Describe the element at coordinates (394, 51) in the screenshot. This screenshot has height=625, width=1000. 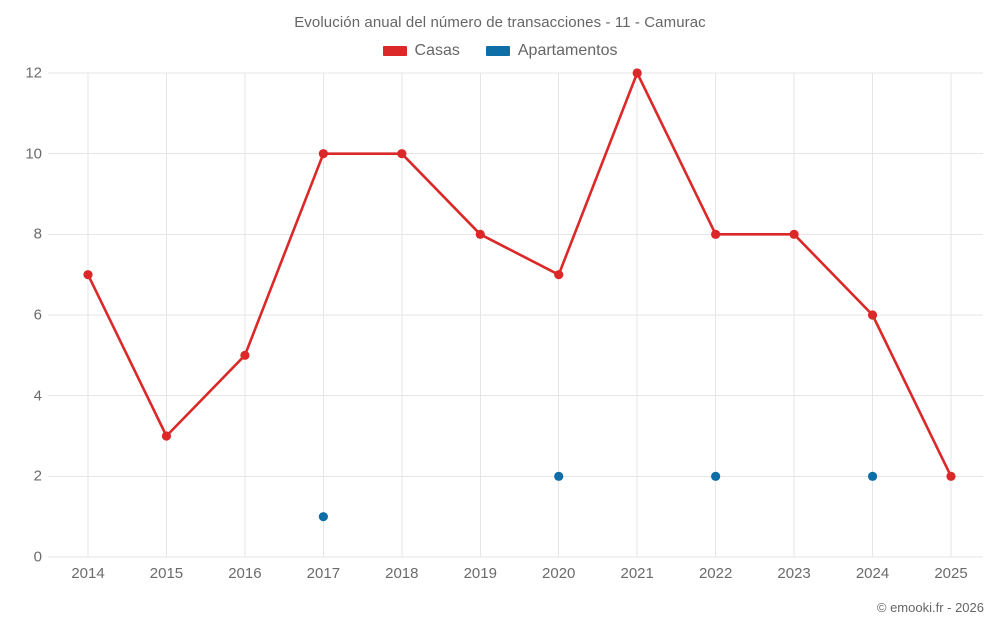
I see `legend-swatch-casas` at that location.